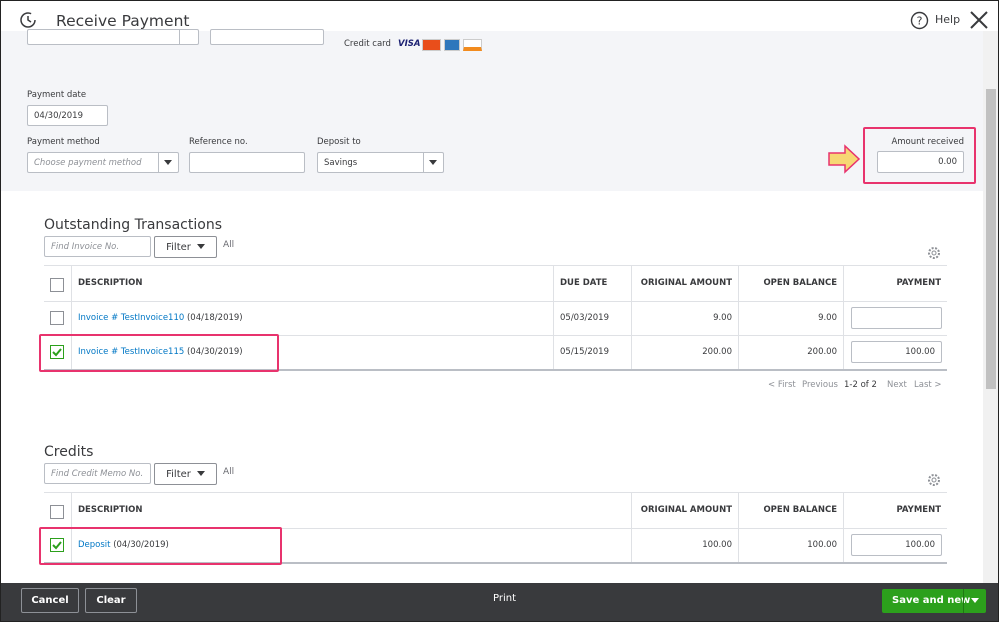  Describe the element at coordinates (113, 37) in the screenshot. I see `customer-input` at that location.